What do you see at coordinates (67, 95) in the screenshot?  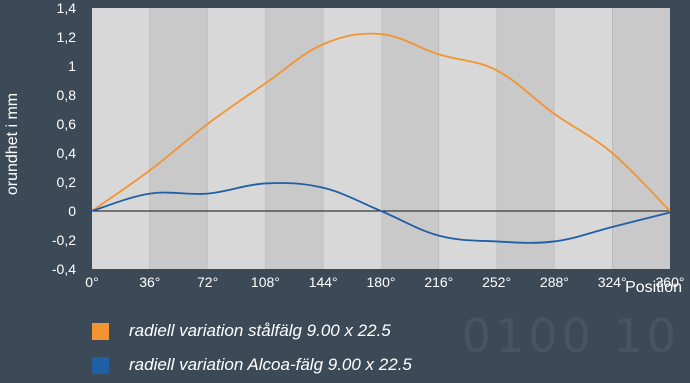 I see `y-tick-label: 0,8` at bounding box center [67, 95].